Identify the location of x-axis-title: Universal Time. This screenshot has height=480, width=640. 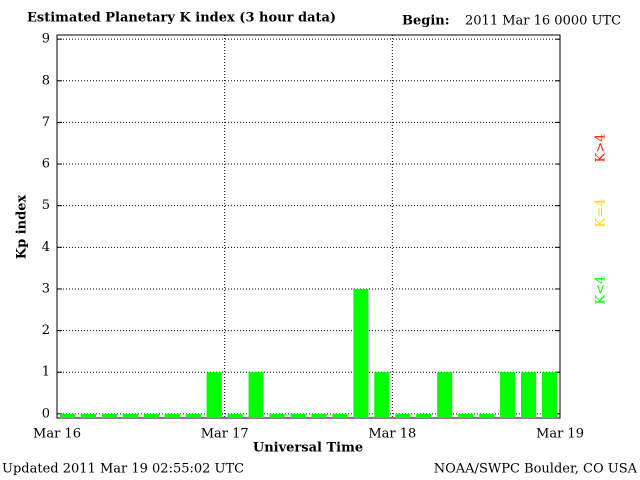
(308, 448).